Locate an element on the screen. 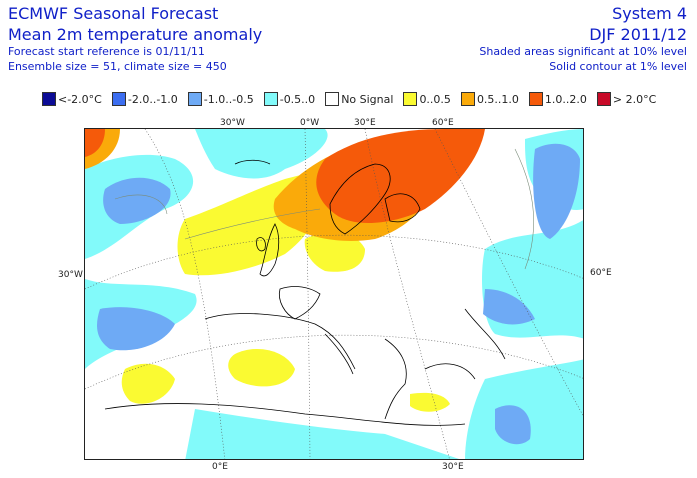 The image size is (697, 478). significance-note: Shaded areas significant at 10% level is located at coordinates (583, 51).